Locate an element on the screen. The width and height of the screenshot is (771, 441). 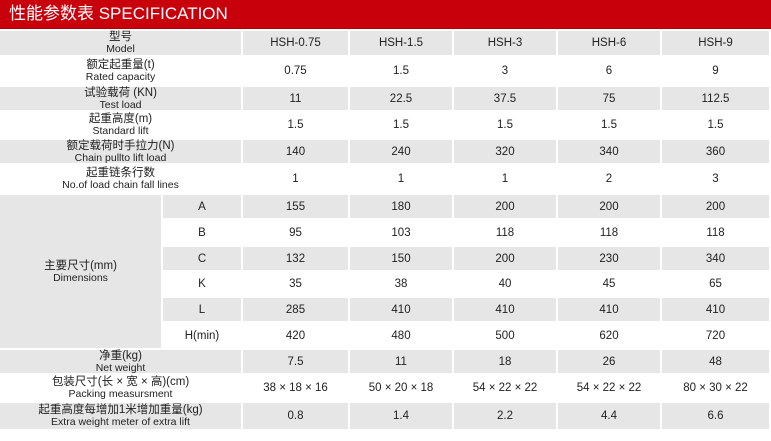
label-en: No.of load chain fall lines is located at coordinates (120, 185).